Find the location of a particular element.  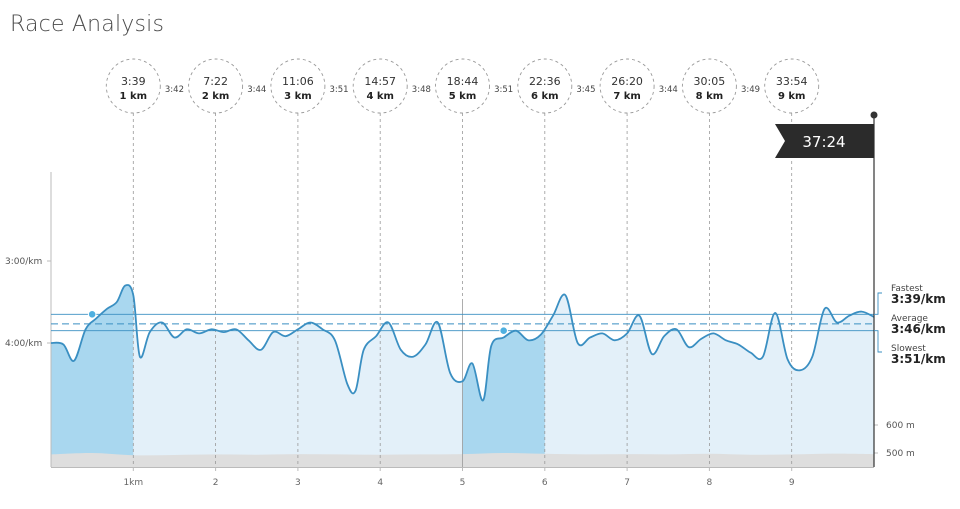

finish-flag-shape is located at coordinates (824, 141).